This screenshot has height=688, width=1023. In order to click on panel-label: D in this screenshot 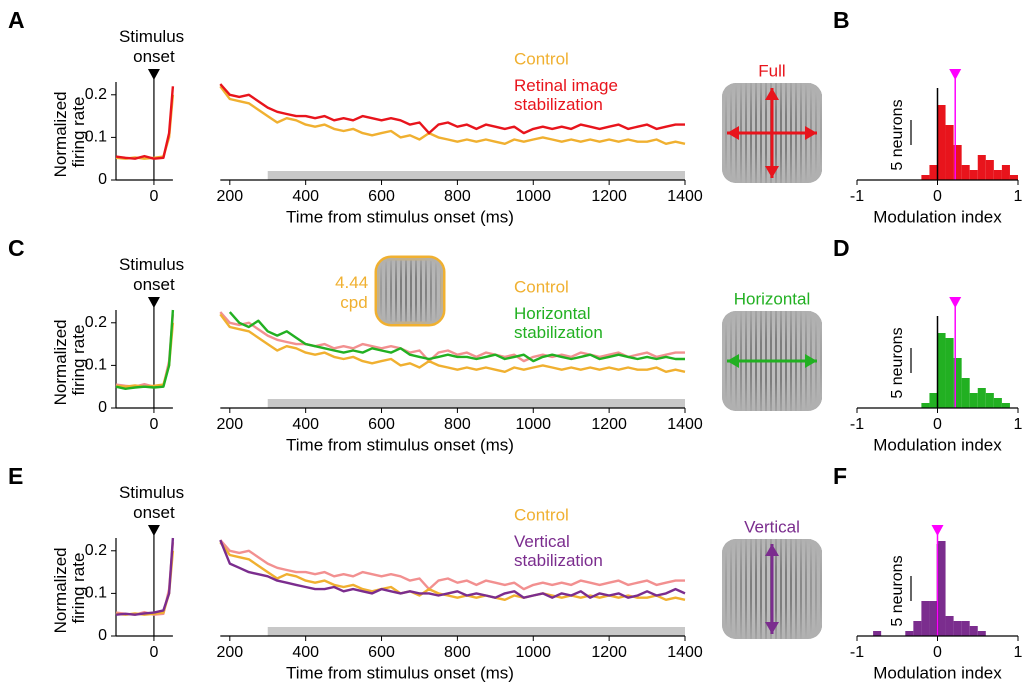, I will do `click(841, 248)`.